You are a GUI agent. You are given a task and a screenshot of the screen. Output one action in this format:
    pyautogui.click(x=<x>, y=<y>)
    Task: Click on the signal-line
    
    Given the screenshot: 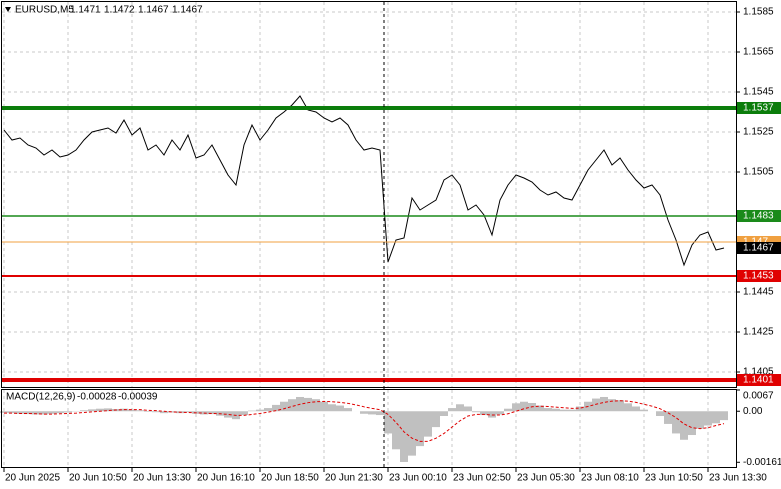 What is the action you would take?
    pyautogui.click(x=364, y=421)
    